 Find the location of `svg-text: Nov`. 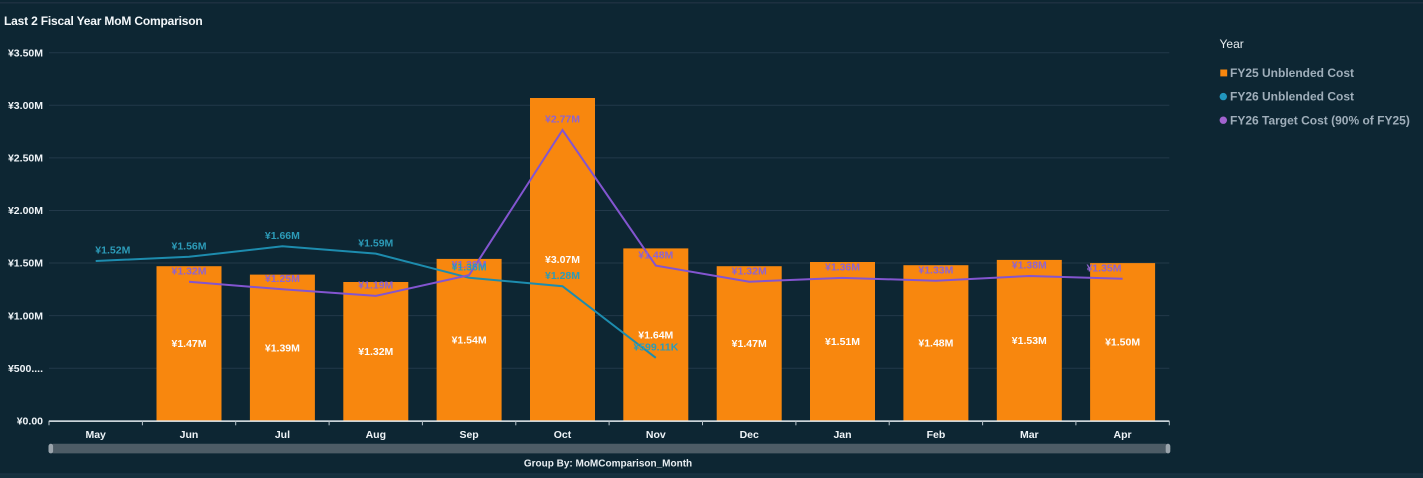

svg-text: Nov is located at coordinates (656, 435).